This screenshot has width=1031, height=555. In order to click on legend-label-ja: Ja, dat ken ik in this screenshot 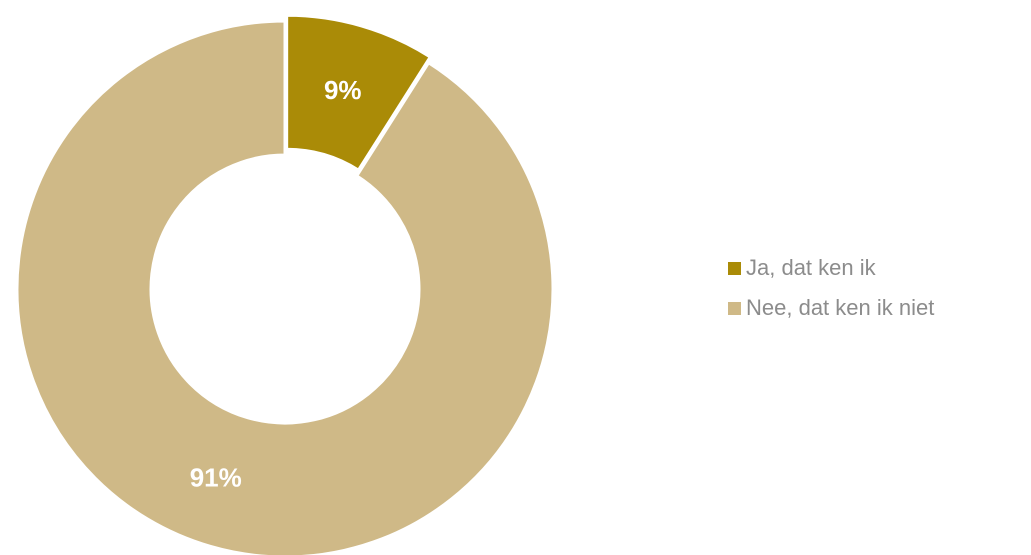, I will do `click(811, 267)`.